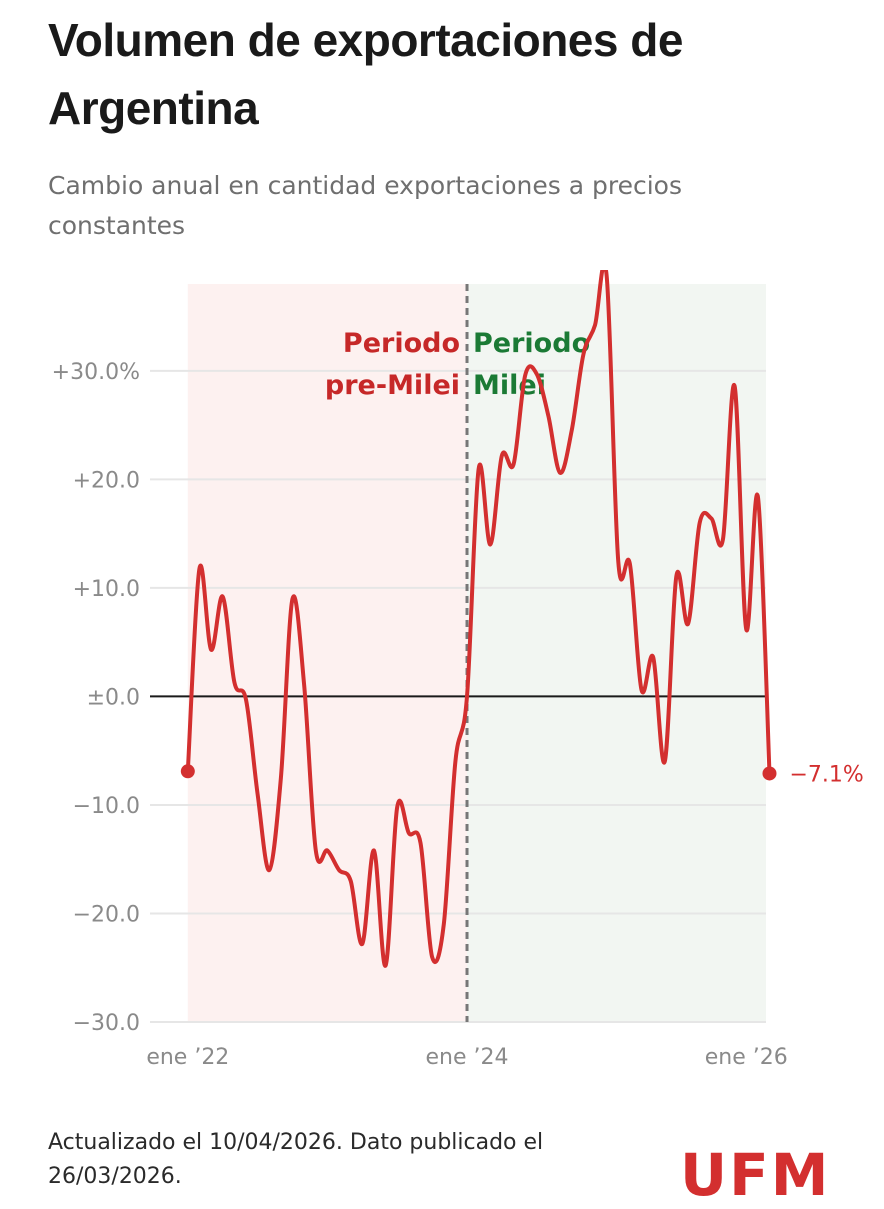  What do you see at coordinates (106, 589) in the screenshot?
I see `y-tick-label: +10.0` at bounding box center [106, 589].